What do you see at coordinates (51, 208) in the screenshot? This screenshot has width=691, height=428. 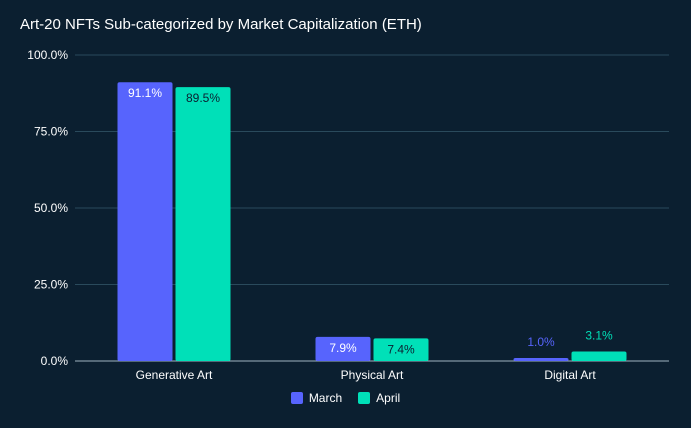 I see `y-tick-label: 50.0%` at bounding box center [51, 208].